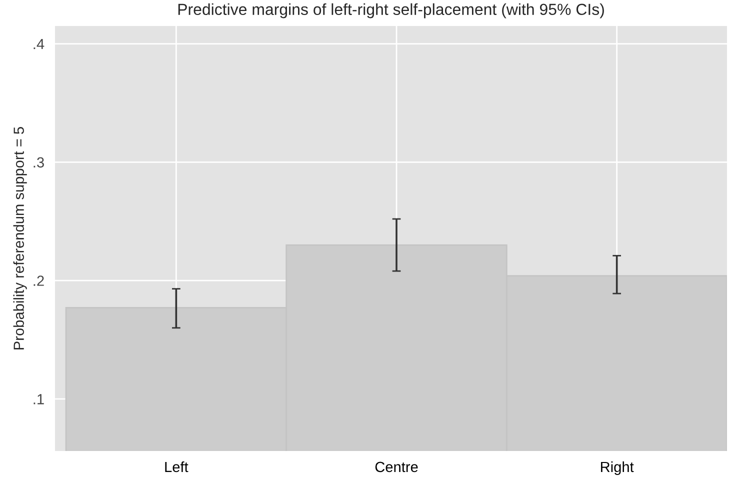  I want to click on y-axis-title: Probability referendum support = 5, so click(20, 238).